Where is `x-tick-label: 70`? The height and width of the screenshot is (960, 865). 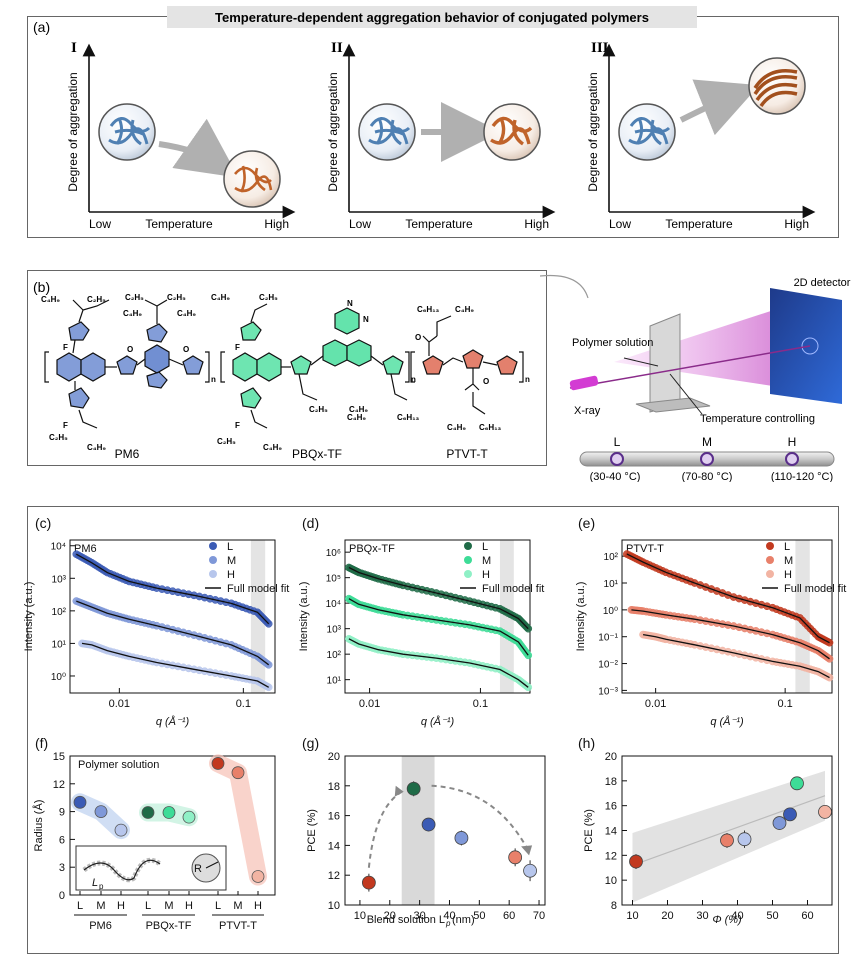 x-tick-label: 70 is located at coordinates (539, 916).